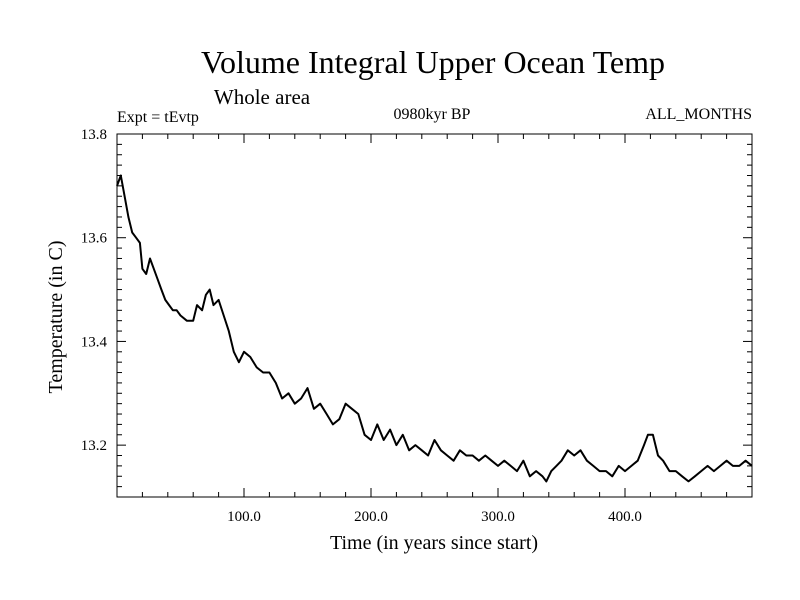  Describe the element at coordinates (158, 117) in the screenshot. I see `experiment-label: Expt = tEvtp` at that location.